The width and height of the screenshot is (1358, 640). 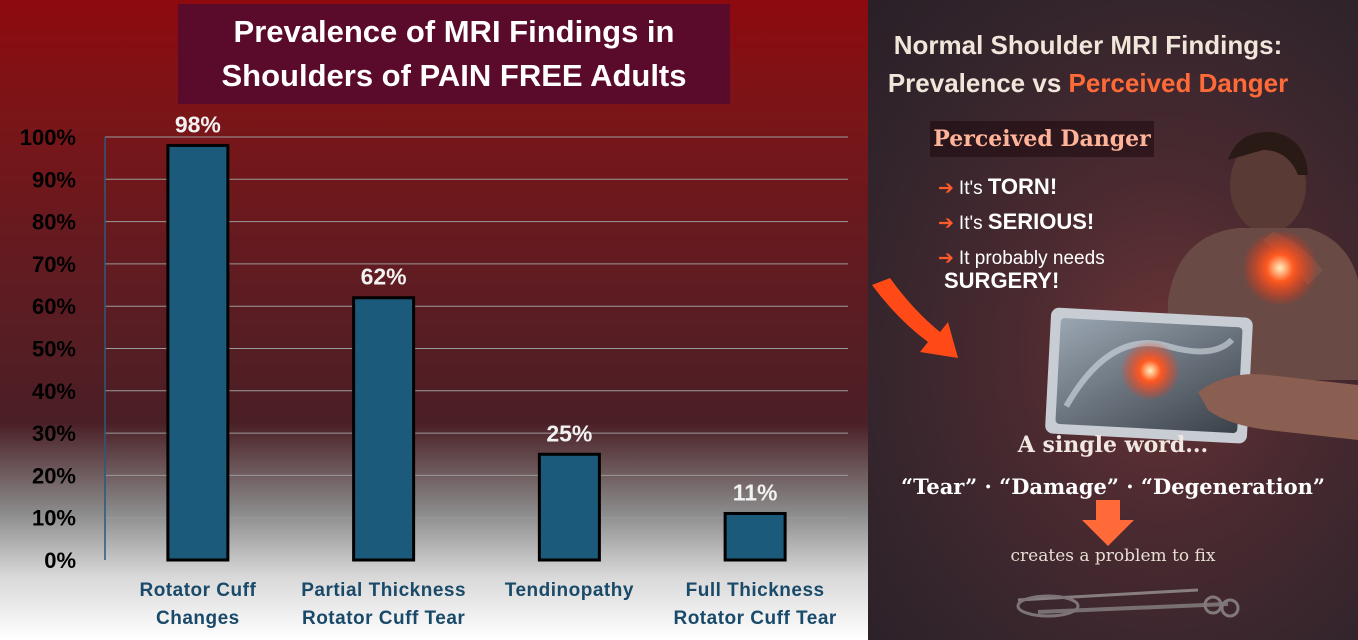 I want to click on data-label: 11%, so click(x=755, y=492).